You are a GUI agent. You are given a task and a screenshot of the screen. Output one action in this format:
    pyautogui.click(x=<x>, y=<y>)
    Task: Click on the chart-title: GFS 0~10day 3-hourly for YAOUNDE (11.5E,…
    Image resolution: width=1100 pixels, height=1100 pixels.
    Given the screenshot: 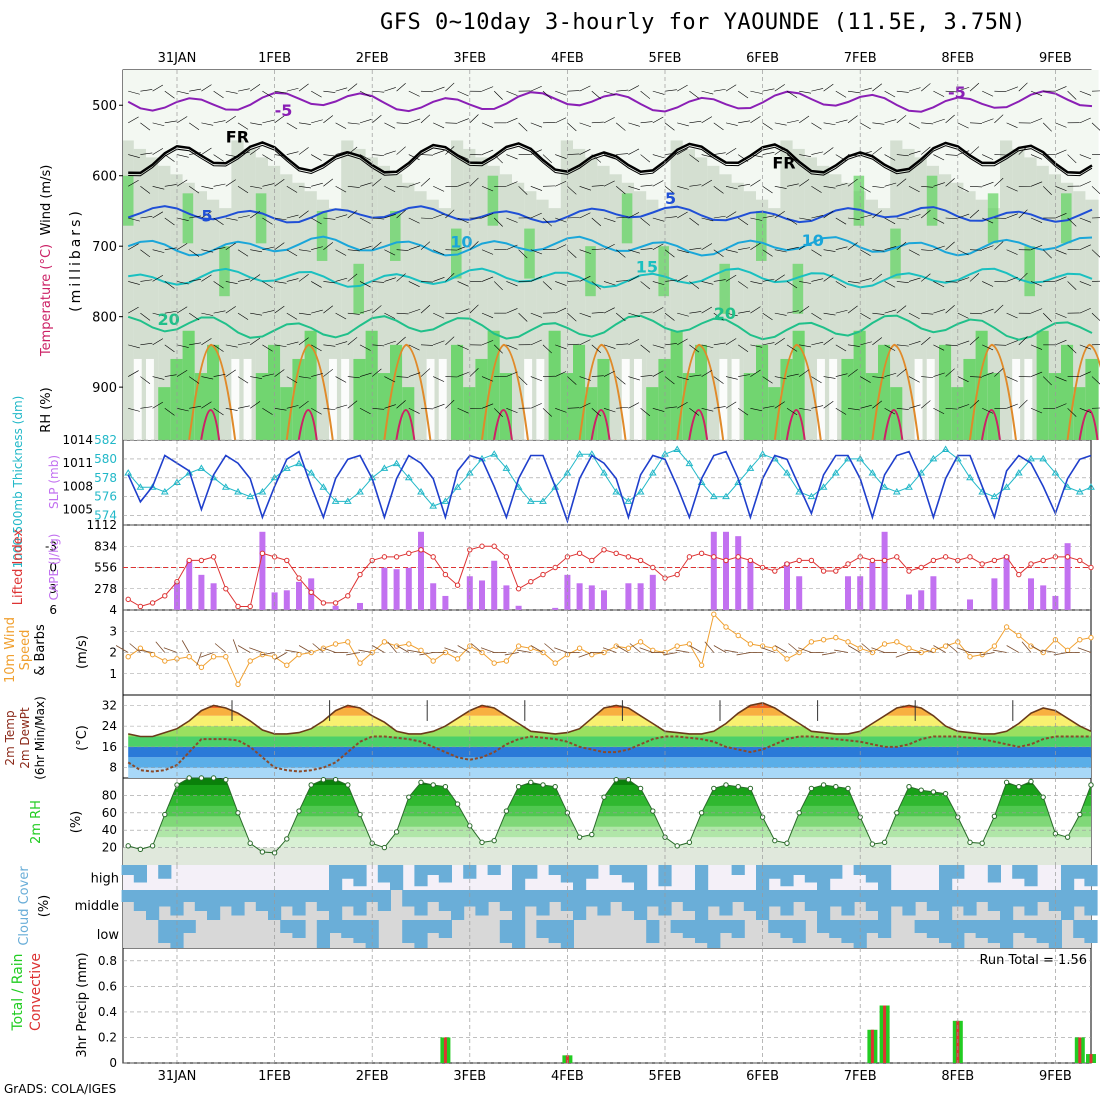 What is the action you would take?
    pyautogui.click(x=703, y=22)
    